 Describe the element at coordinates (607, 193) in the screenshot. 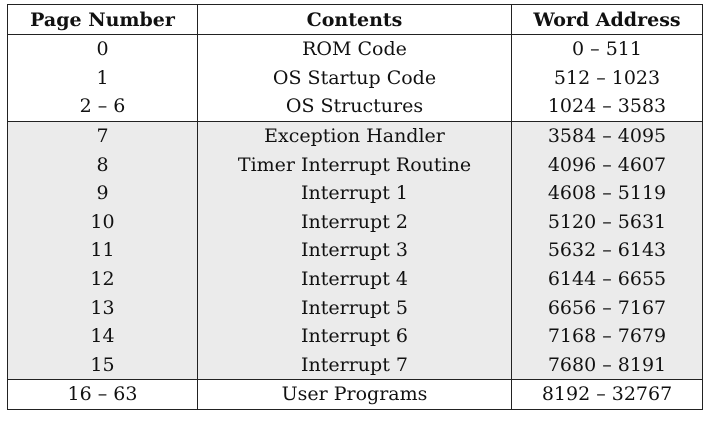

I see `cell-word-address: 4608 – 5119` at that location.